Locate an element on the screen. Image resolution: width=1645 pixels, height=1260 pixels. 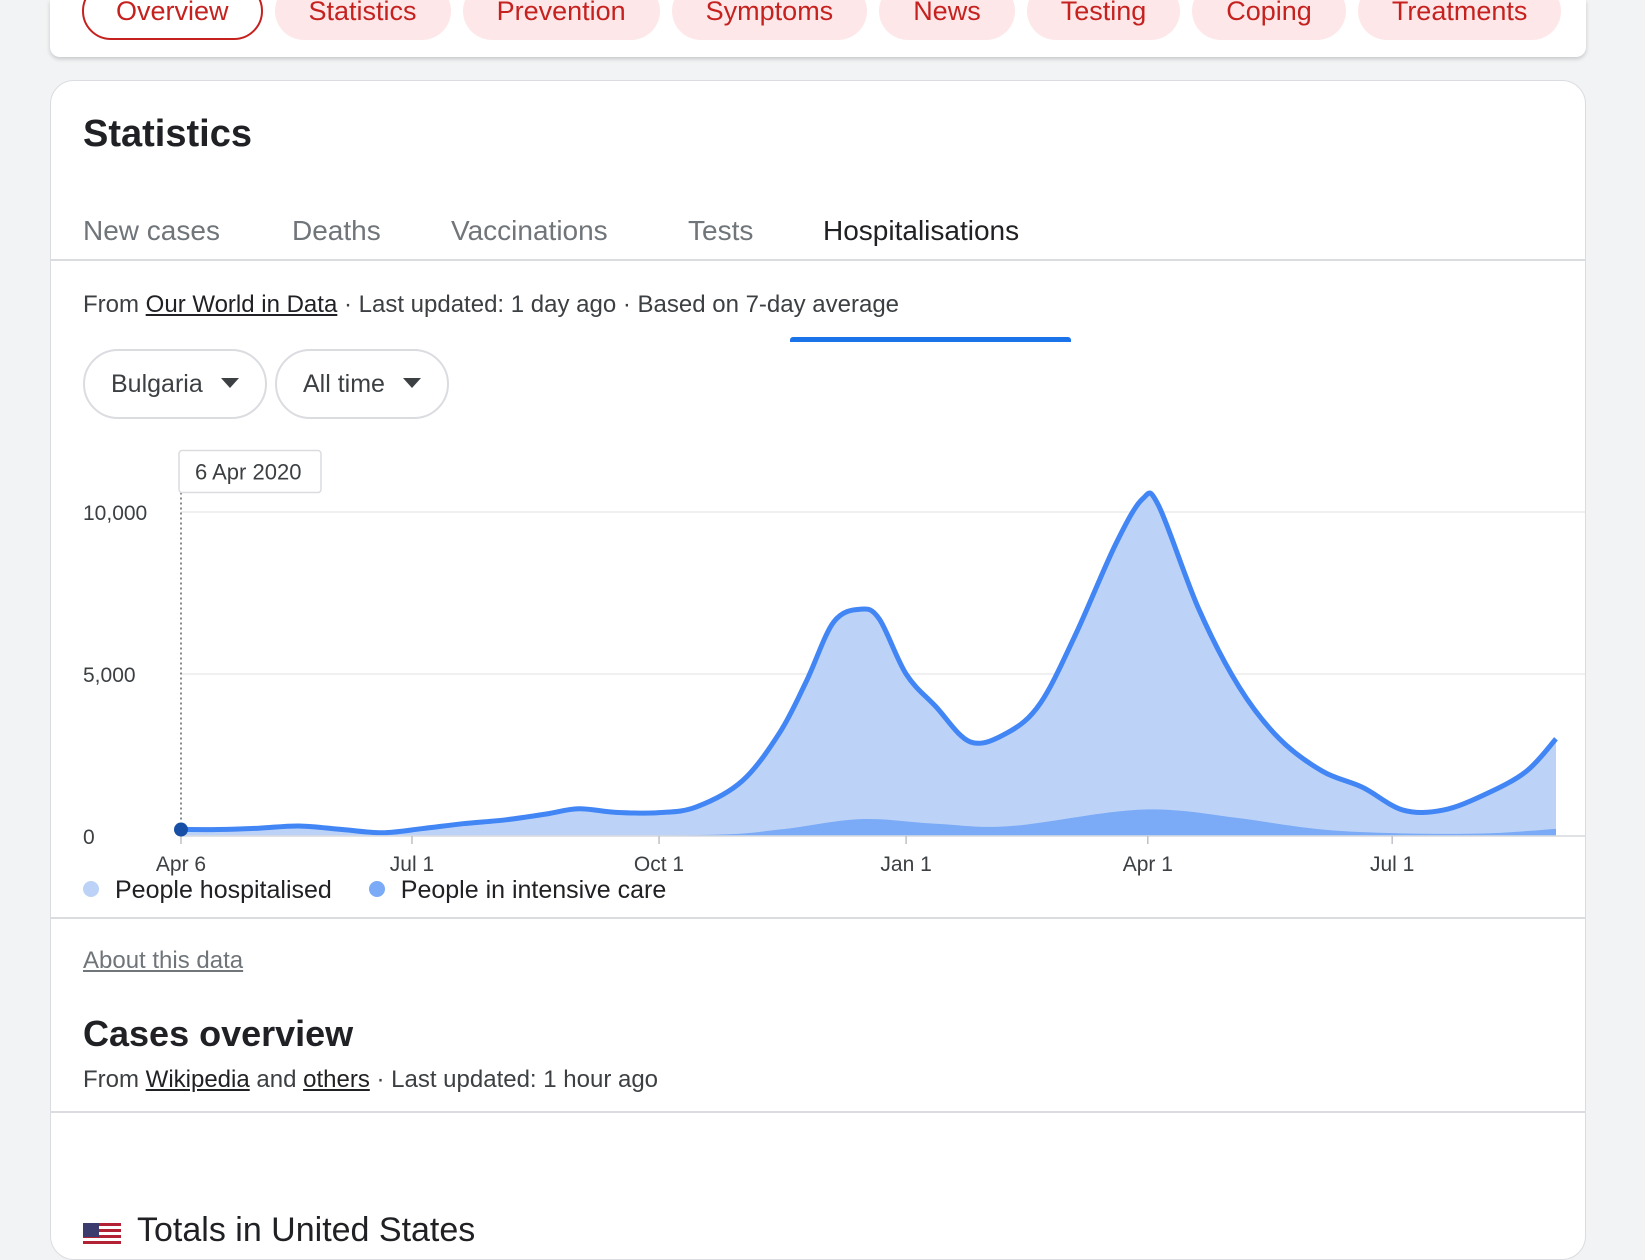
chip-symptoms: Symptoms is located at coordinates (769, 20).